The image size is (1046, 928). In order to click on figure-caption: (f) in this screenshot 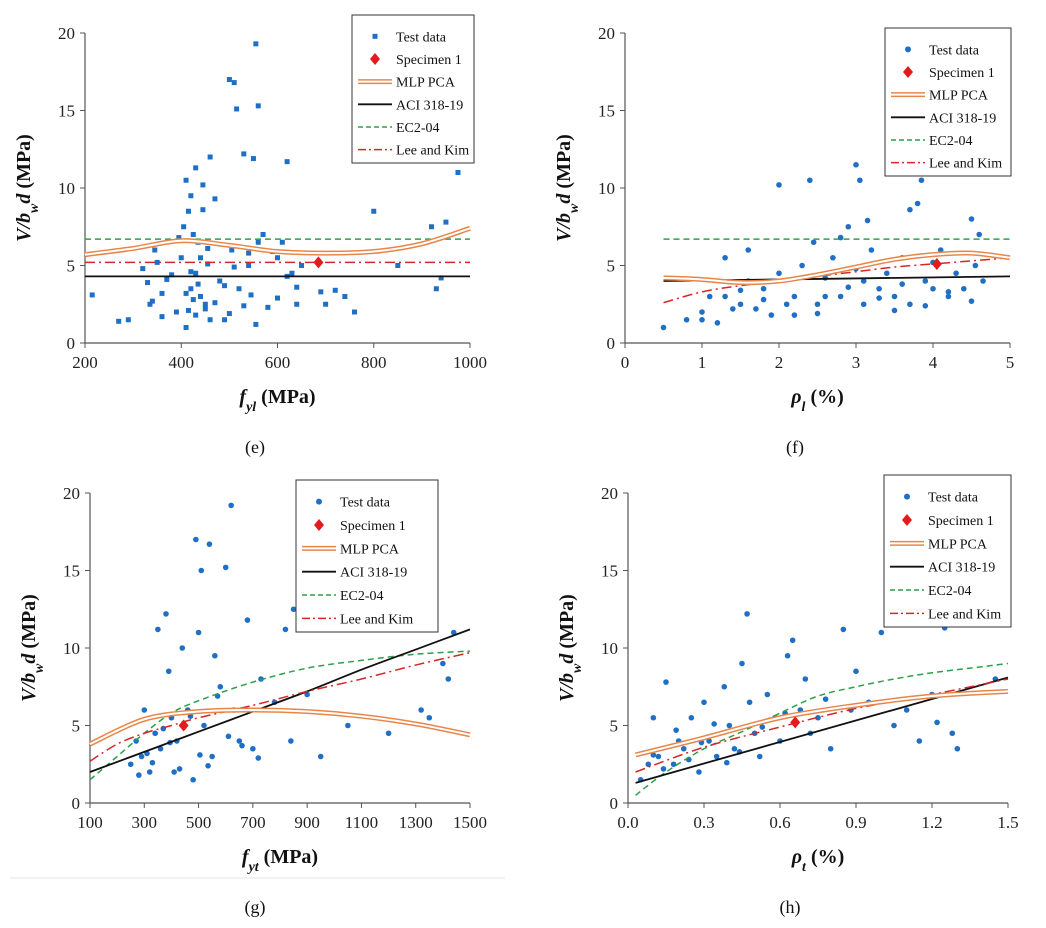, I will do `click(795, 447)`.